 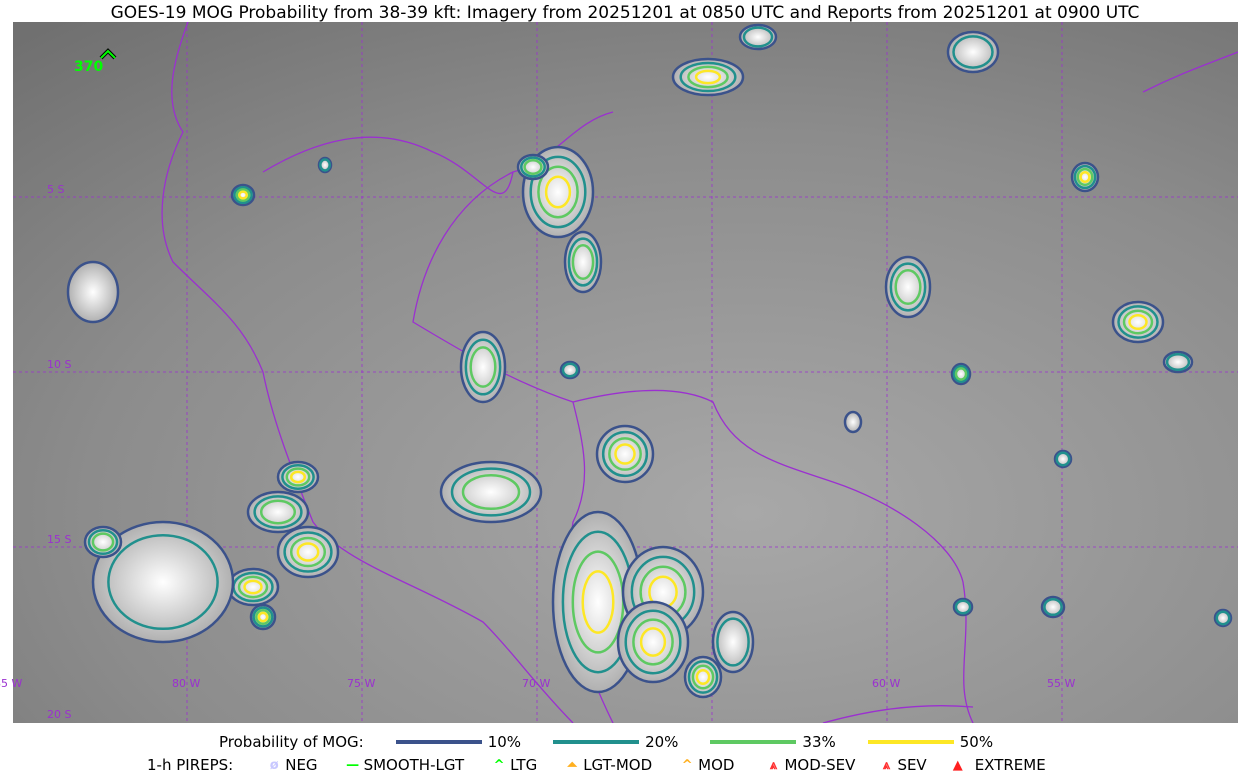 What do you see at coordinates (361, 683) in the screenshot?
I see `lon-label-75w: 75 W` at bounding box center [361, 683].